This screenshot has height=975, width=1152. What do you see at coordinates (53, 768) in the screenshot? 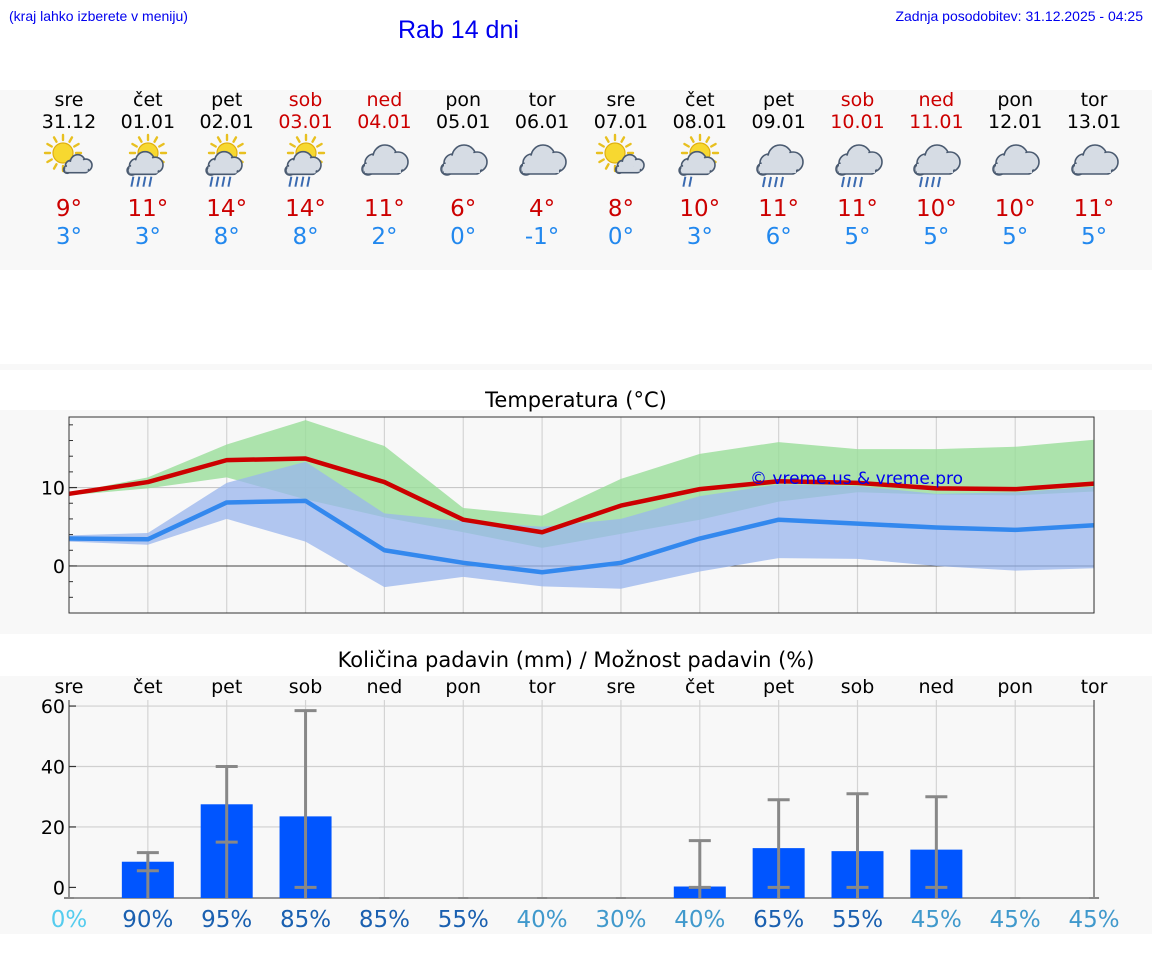
I see `y-tick-label: 40` at bounding box center [53, 768].